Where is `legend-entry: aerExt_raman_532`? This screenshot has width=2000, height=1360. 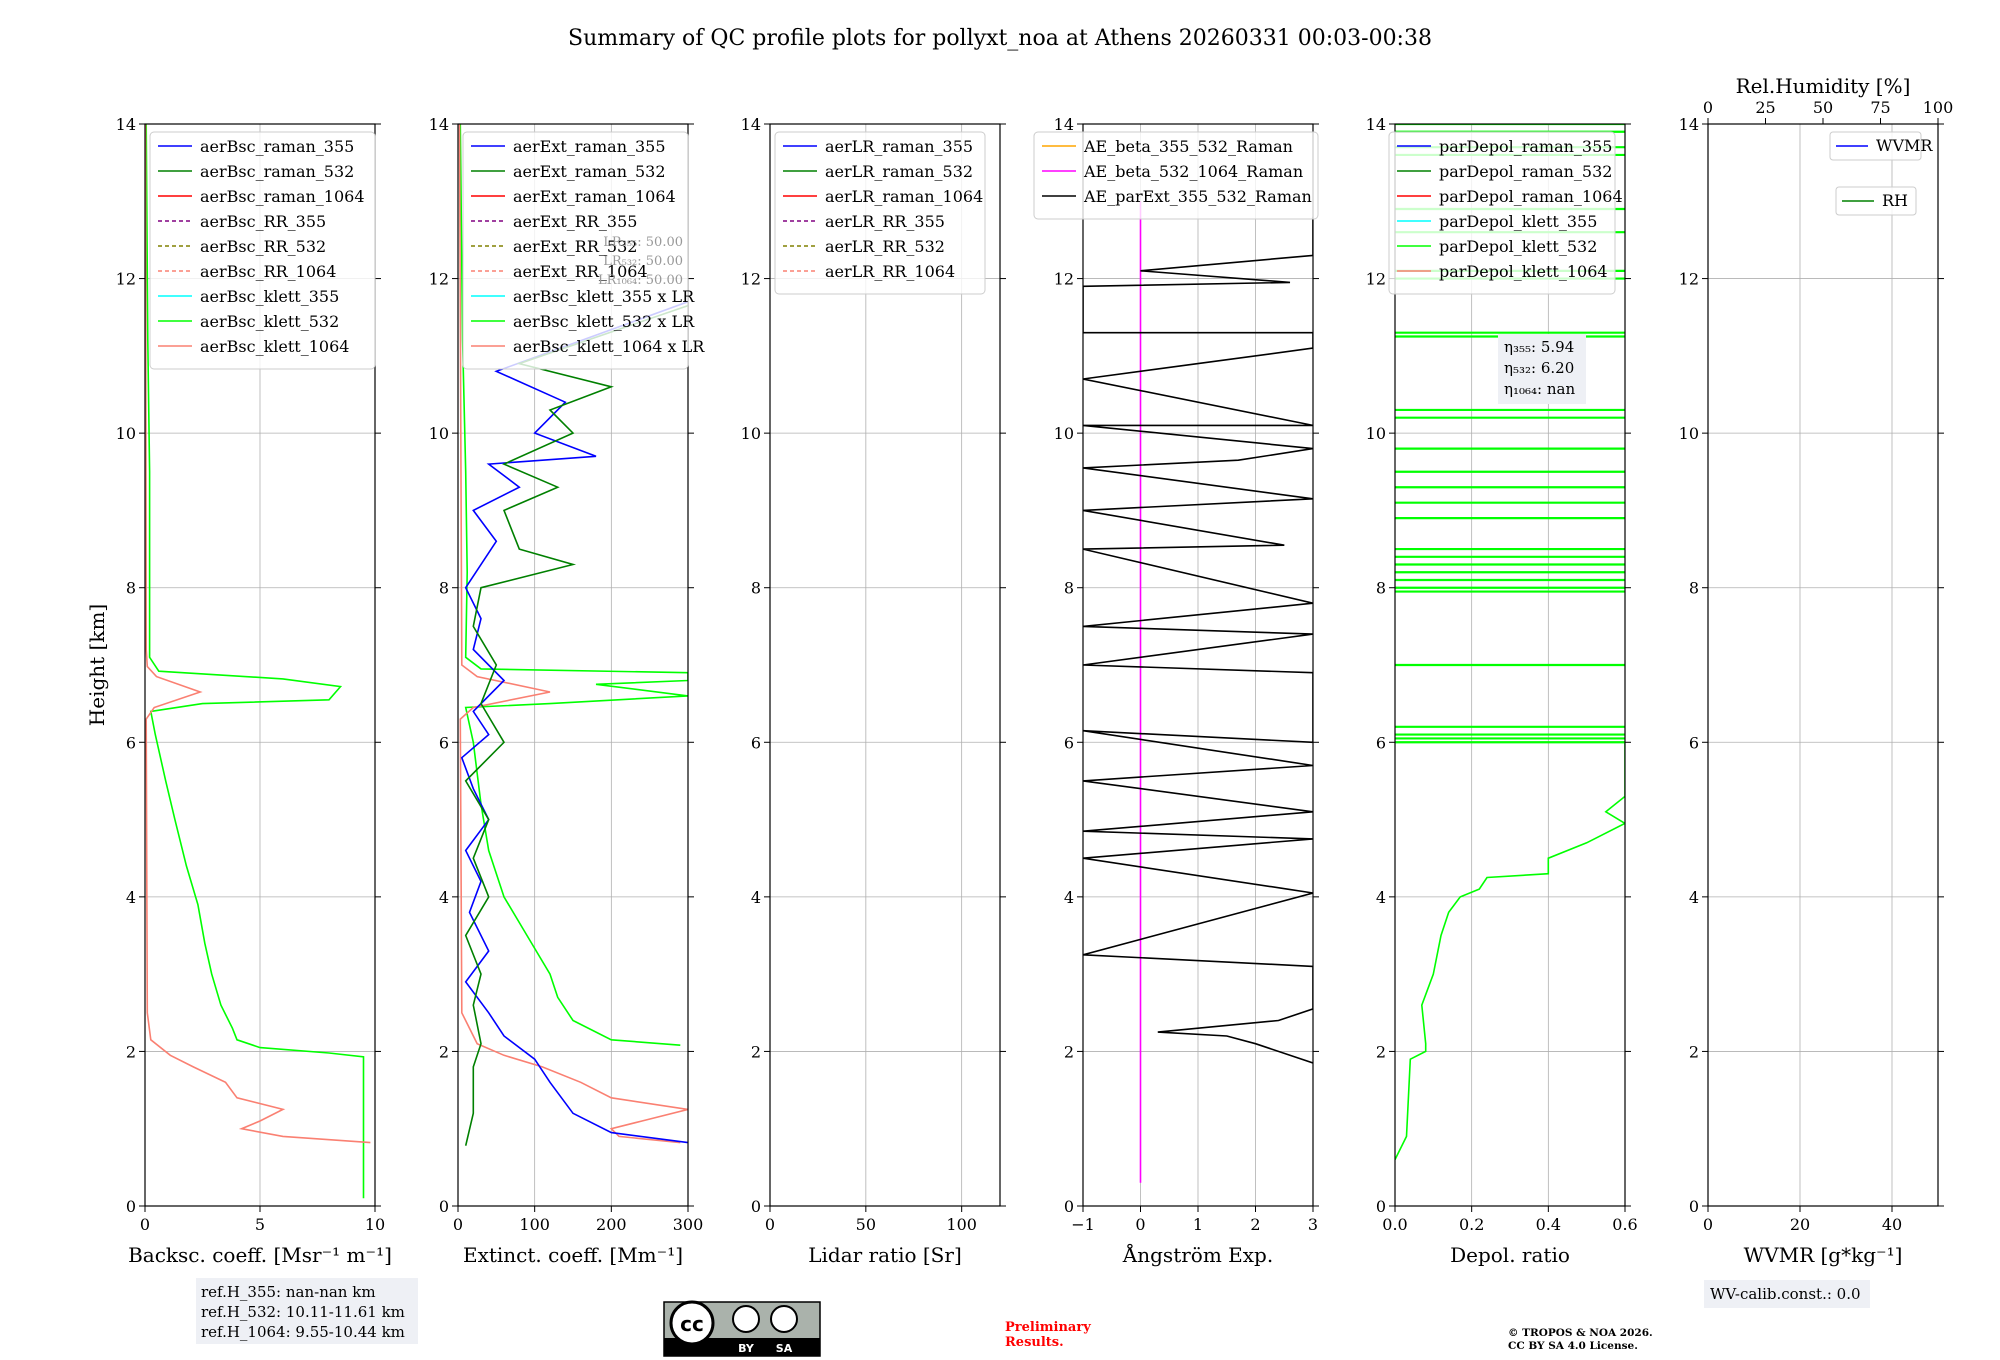
legend-entry: aerExt_raman_532 is located at coordinates (589, 171).